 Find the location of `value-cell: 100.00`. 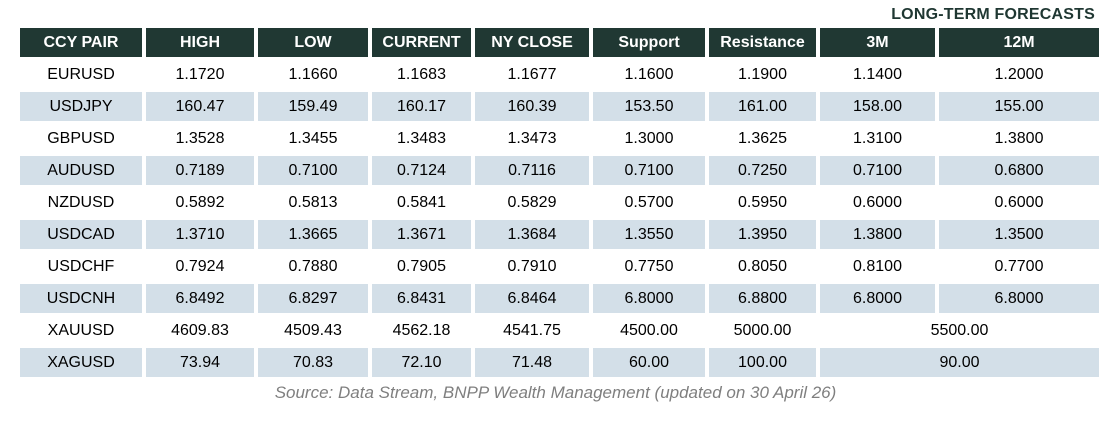

value-cell: 100.00 is located at coordinates (762, 362).